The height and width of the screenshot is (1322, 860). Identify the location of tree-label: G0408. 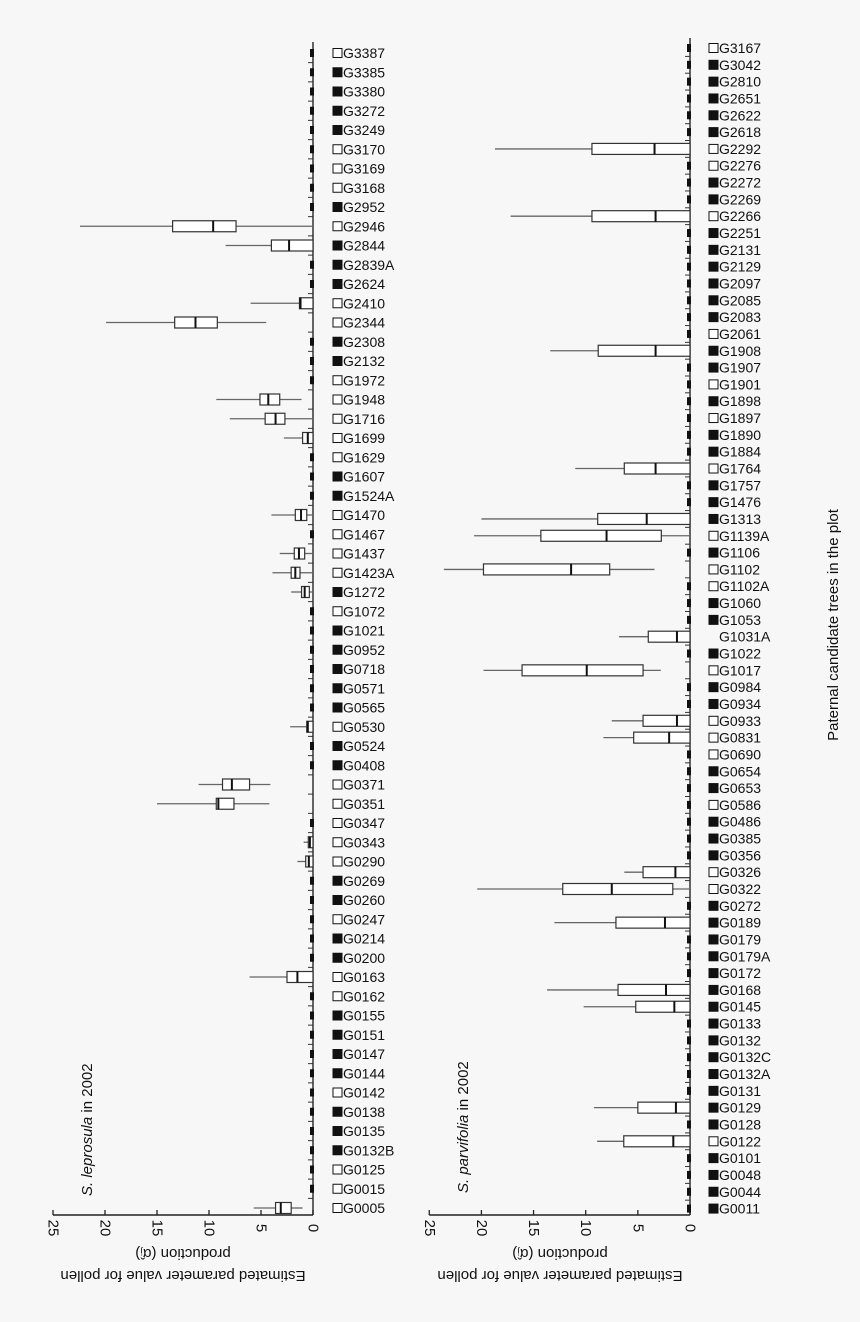
(364, 765).